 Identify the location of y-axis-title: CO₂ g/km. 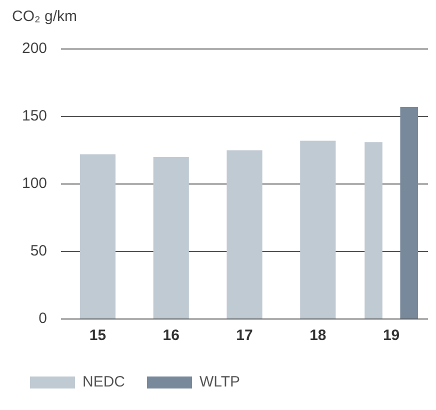
(45, 17).